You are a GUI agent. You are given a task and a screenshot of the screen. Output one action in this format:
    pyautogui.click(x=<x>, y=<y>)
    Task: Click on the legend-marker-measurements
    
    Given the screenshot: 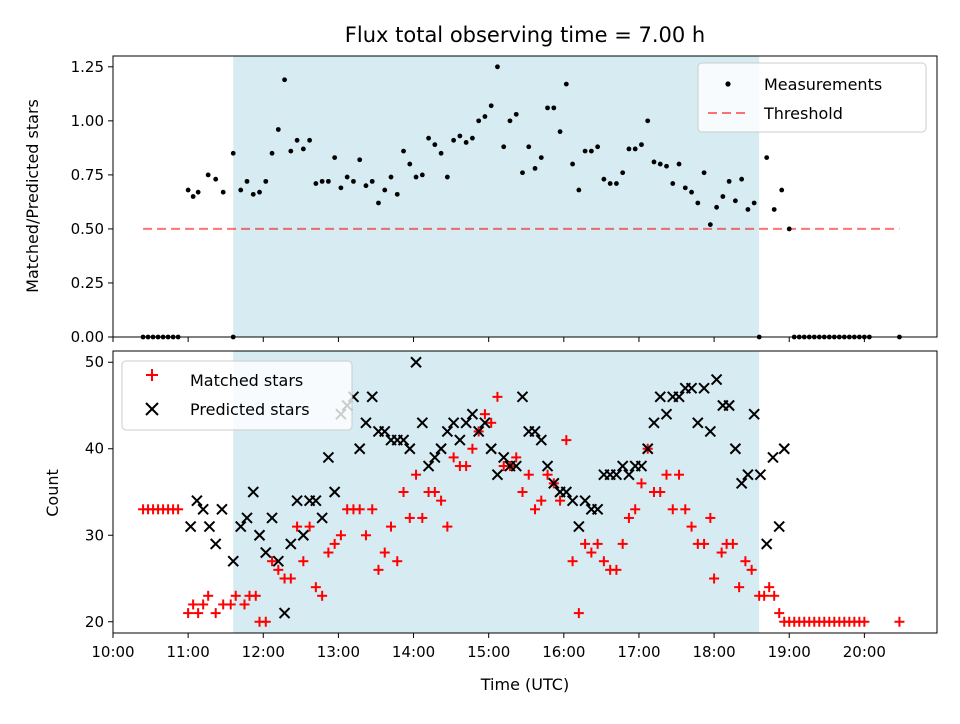 What is the action you would take?
    pyautogui.click(x=728, y=84)
    